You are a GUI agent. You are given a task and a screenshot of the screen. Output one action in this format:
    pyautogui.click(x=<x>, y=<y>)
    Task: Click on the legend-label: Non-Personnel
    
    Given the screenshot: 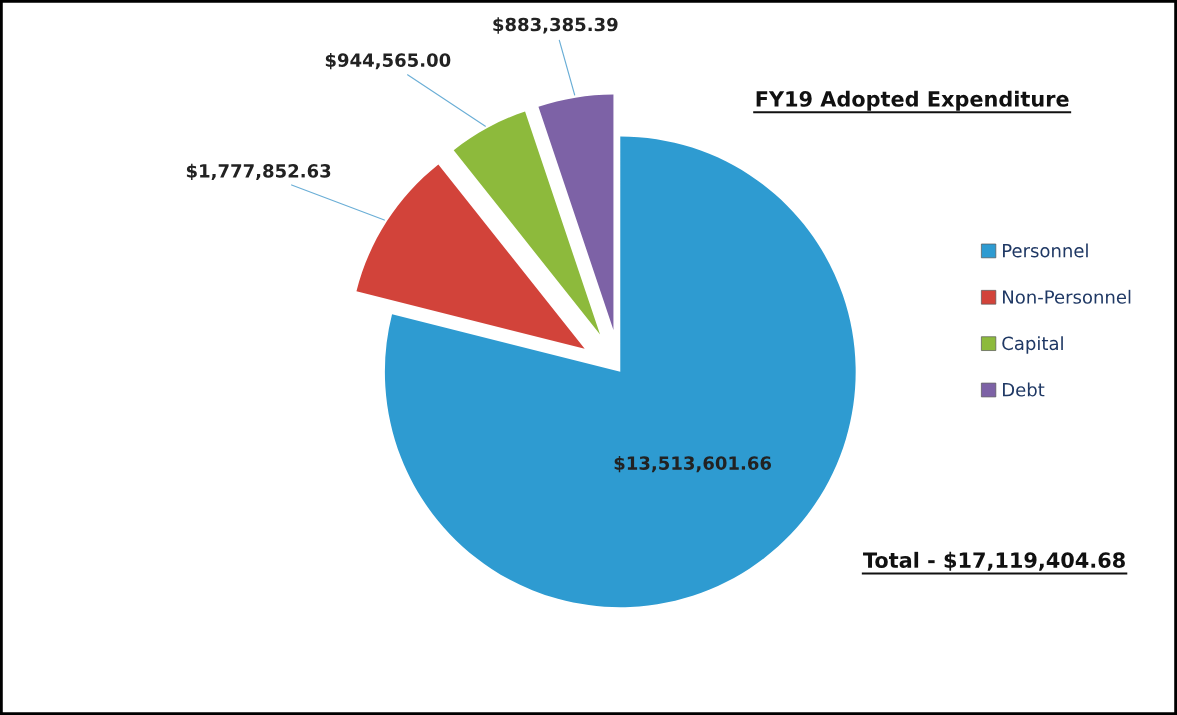 What is the action you would take?
    pyautogui.click(x=1067, y=296)
    